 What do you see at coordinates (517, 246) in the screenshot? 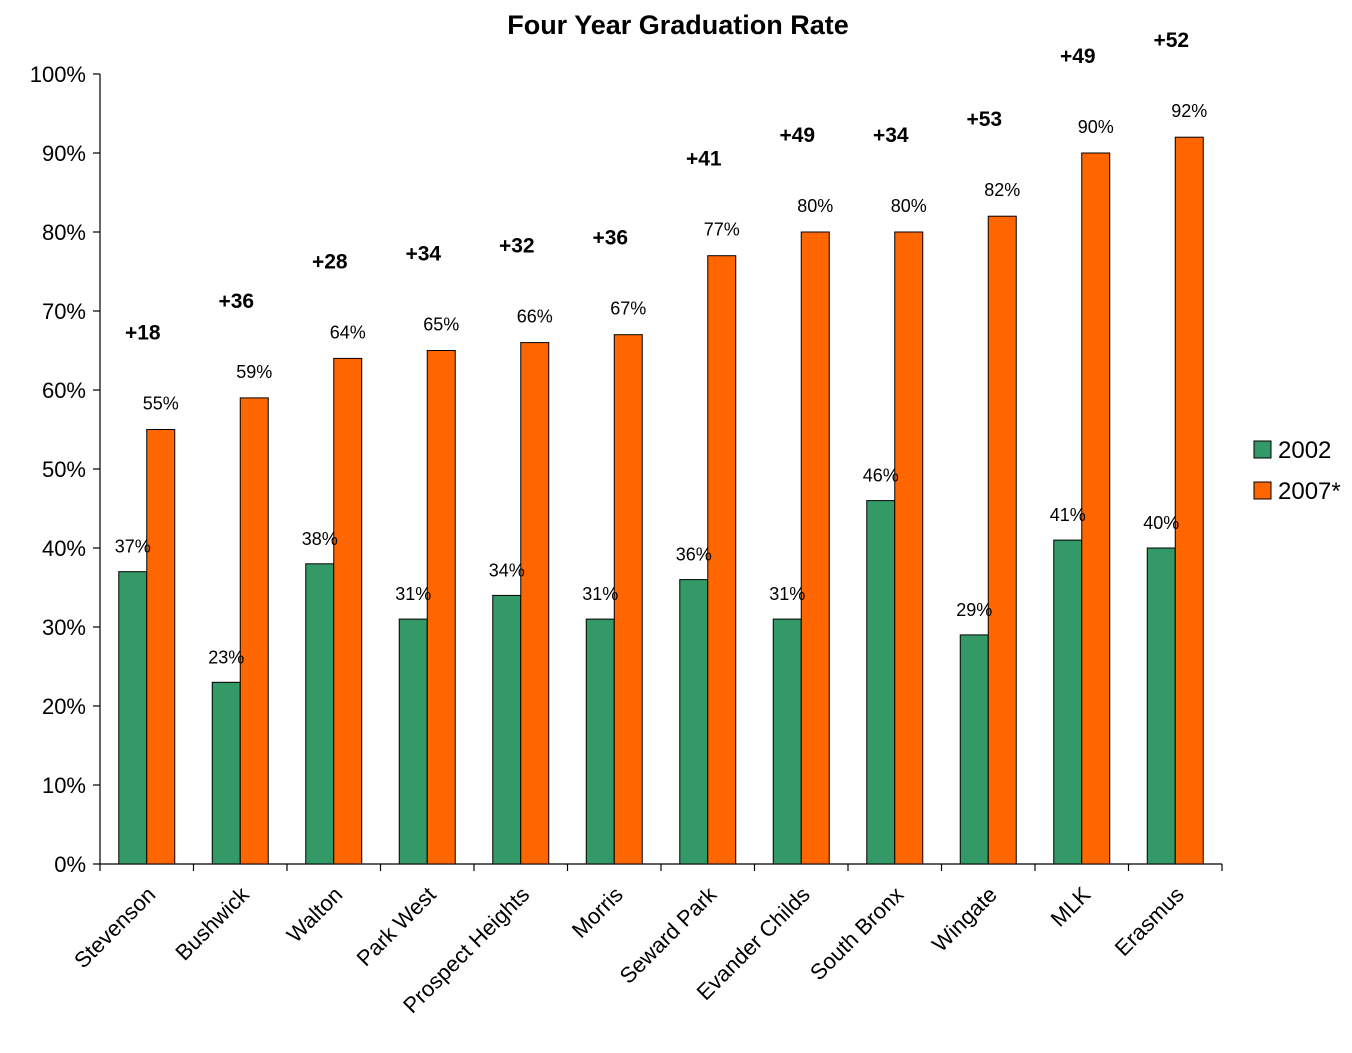
I see `difference-label: +32` at bounding box center [517, 246].